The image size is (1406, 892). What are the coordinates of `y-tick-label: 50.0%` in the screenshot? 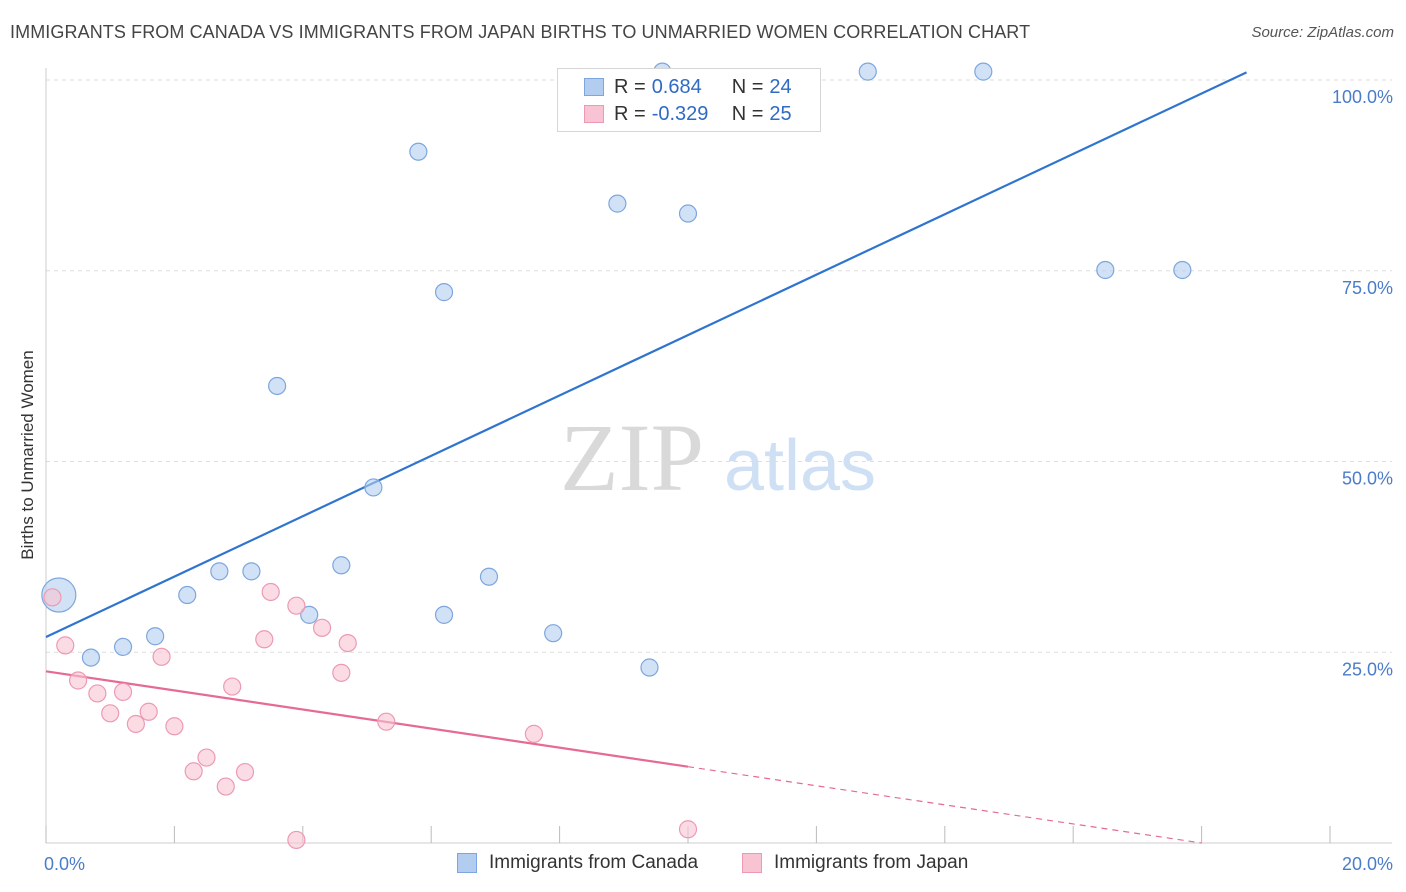 It's located at (1367, 479).